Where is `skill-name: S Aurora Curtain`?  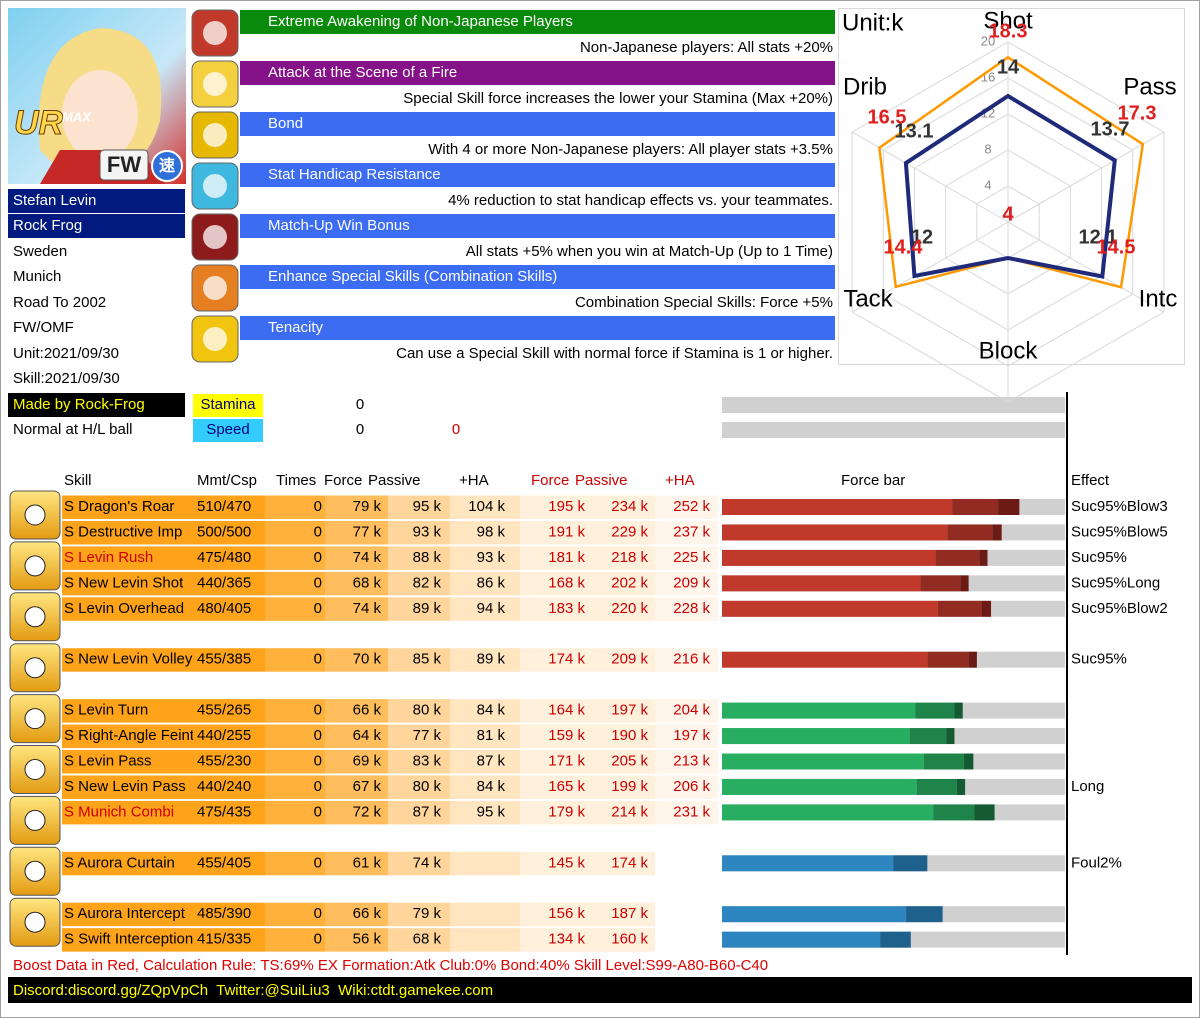 skill-name: S Aurora Curtain is located at coordinates (119, 862).